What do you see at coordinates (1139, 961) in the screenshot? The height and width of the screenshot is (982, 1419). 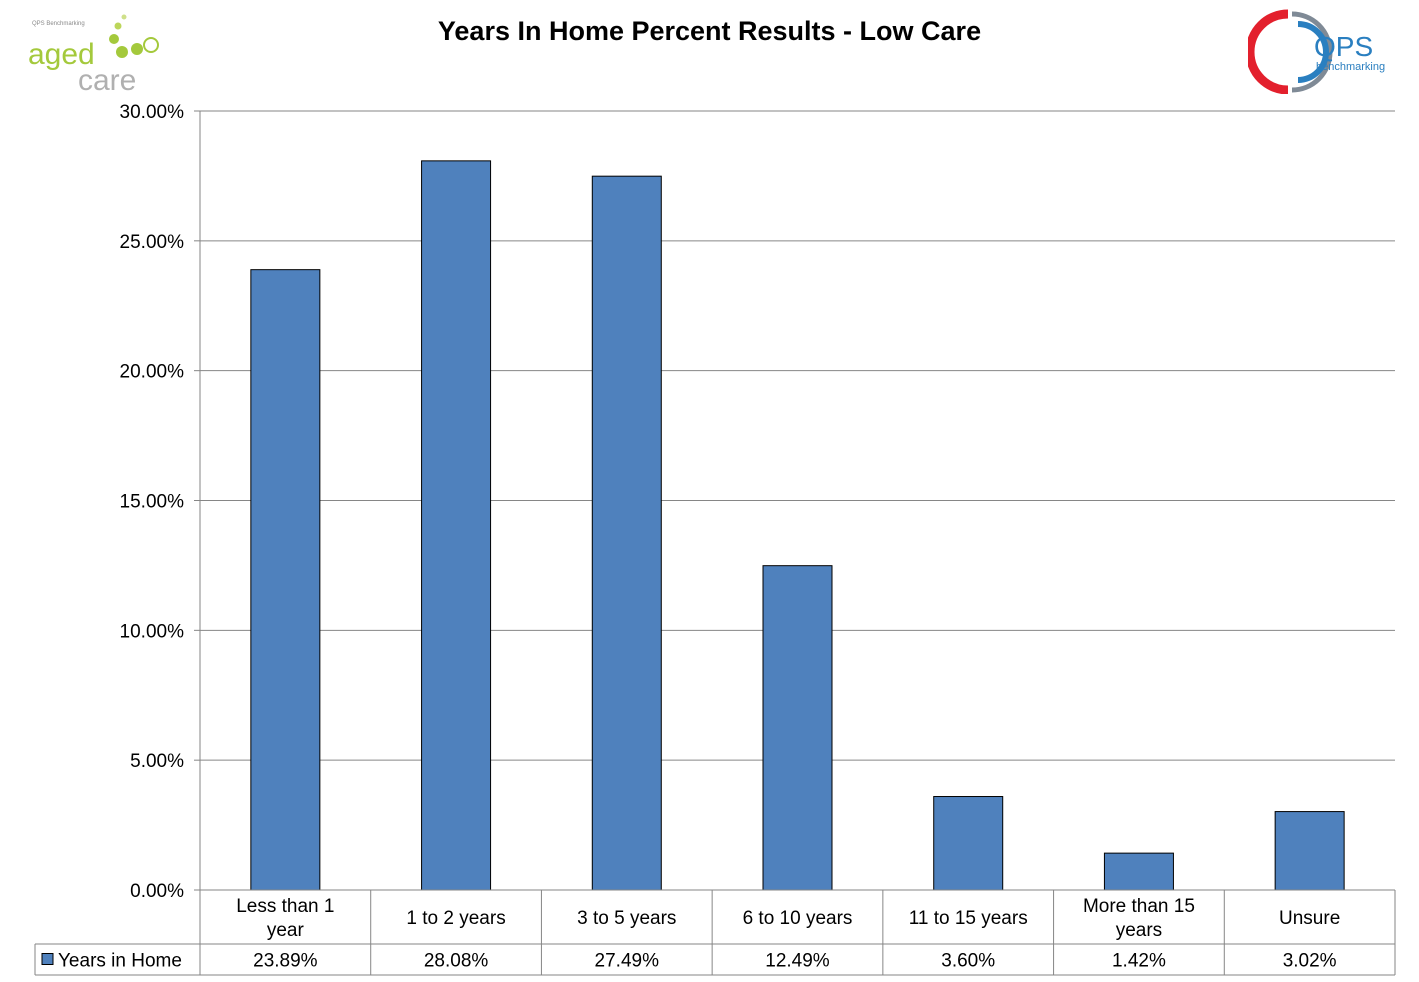 I see `value-label: 1.42%` at bounding box center [1139, 961].